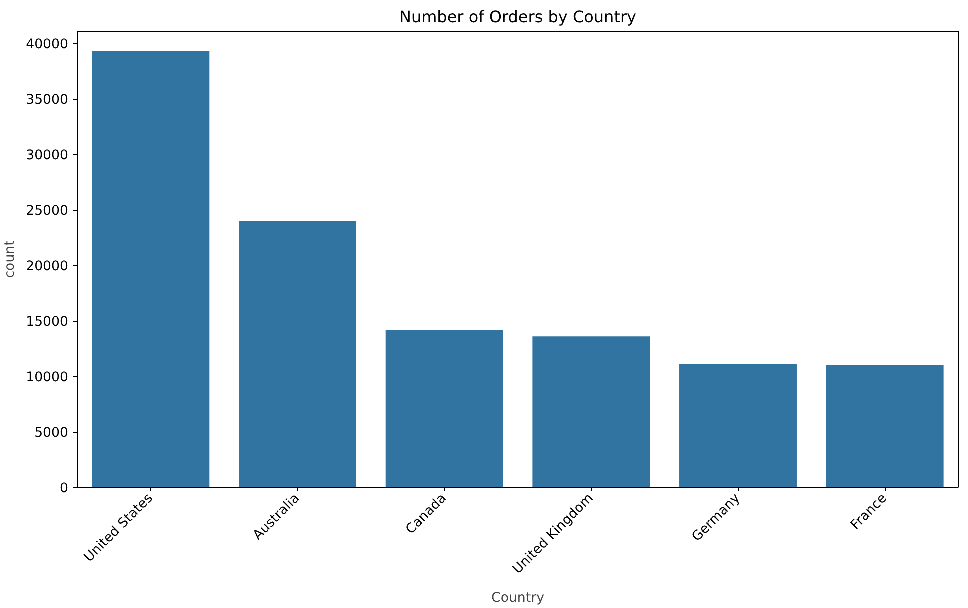 Image resolution: width=968 pixels, height=608 pixels. I want to click on y-axis-title: count, so click(10, 259).